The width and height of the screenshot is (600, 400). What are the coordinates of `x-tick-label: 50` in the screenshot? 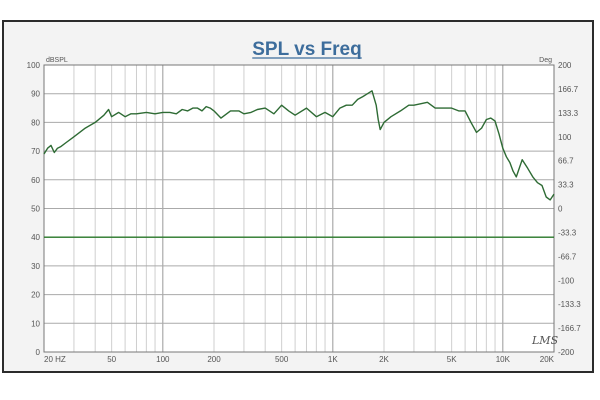 It's located at (111, 359).